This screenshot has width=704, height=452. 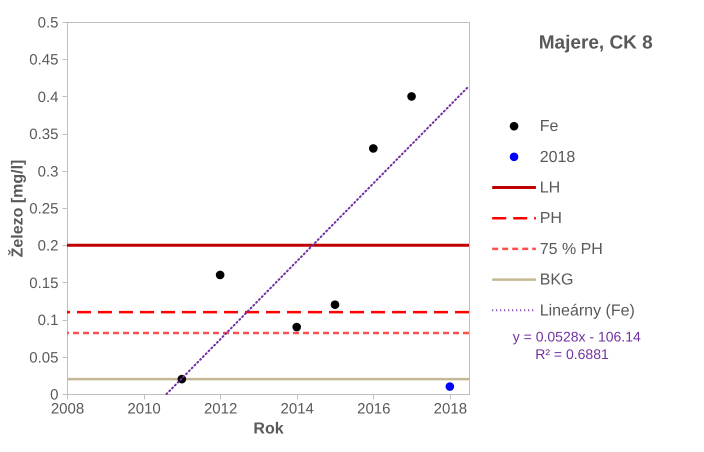 What do you see at coordinates (43, 60) in the screenshot?
I see `y-tick-label: 0.45` at bounding box center [43, 60].